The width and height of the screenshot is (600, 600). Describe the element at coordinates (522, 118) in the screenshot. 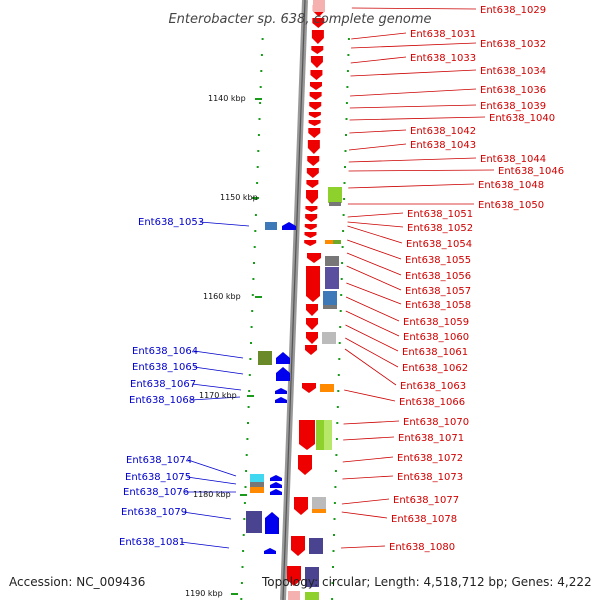

I see `gene-label-right: Ent638_1040` at that location.